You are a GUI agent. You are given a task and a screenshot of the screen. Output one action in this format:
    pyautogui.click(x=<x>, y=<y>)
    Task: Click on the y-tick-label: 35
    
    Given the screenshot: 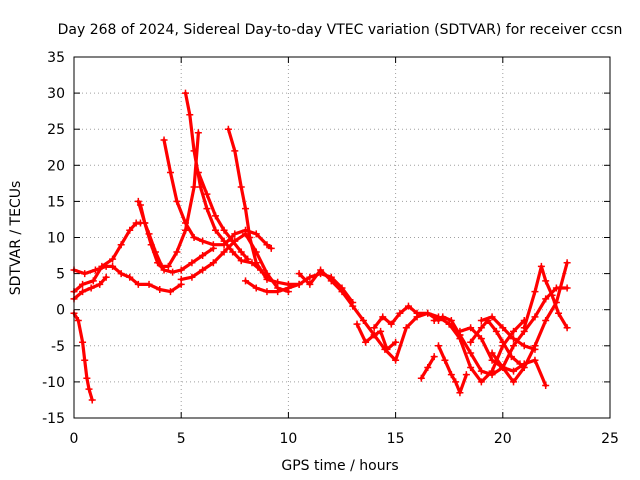 What is the action you would take?
    pyautogui.click(x=56, y=58)
    